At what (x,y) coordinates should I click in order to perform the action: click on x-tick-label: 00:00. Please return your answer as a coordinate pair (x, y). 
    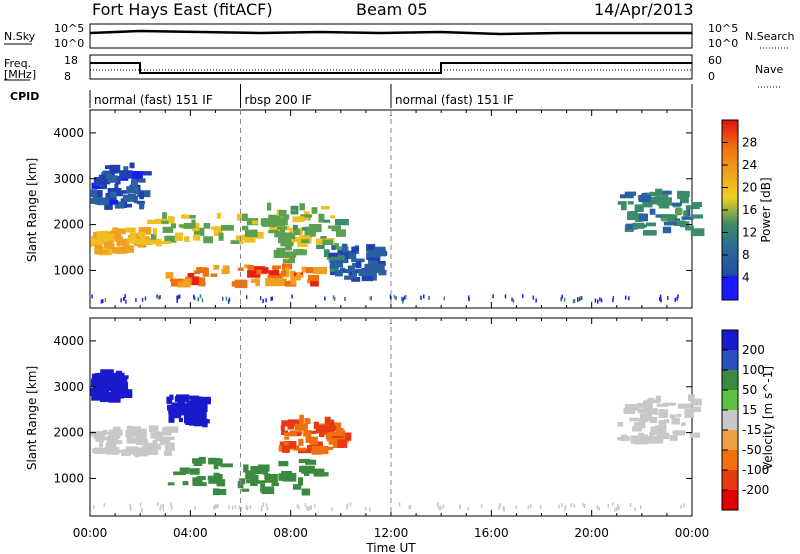
    Looking at the image, I should click on (90, 533).